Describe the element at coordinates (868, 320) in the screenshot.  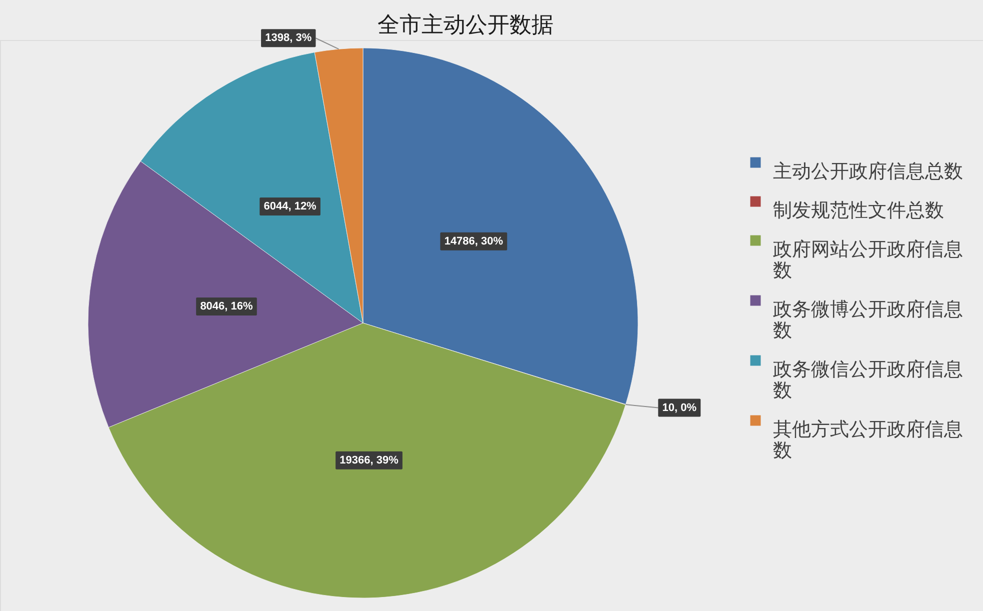
I see `legend-label: 政务微博公开政府信息数` at that location.